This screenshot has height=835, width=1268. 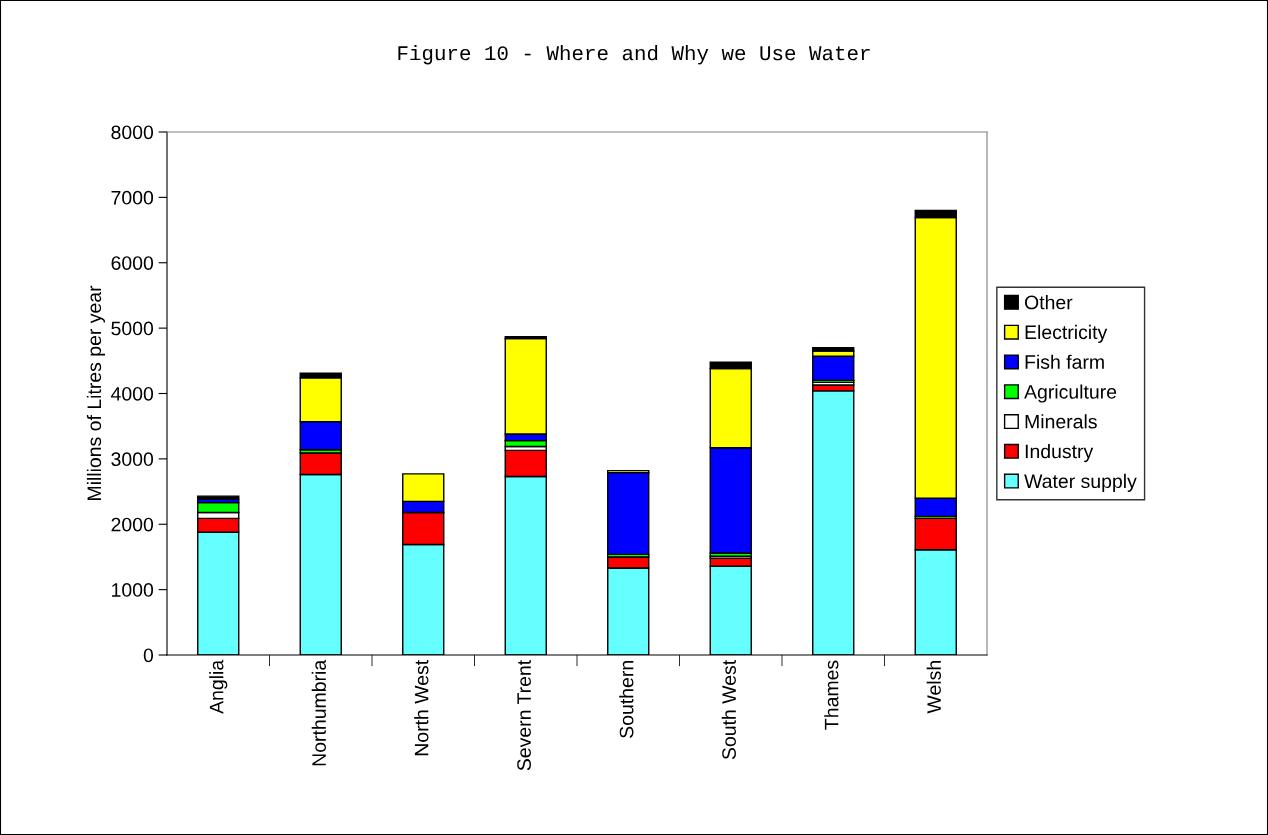 I want to click on legend-label: Other, so click(x=1048, y=302).